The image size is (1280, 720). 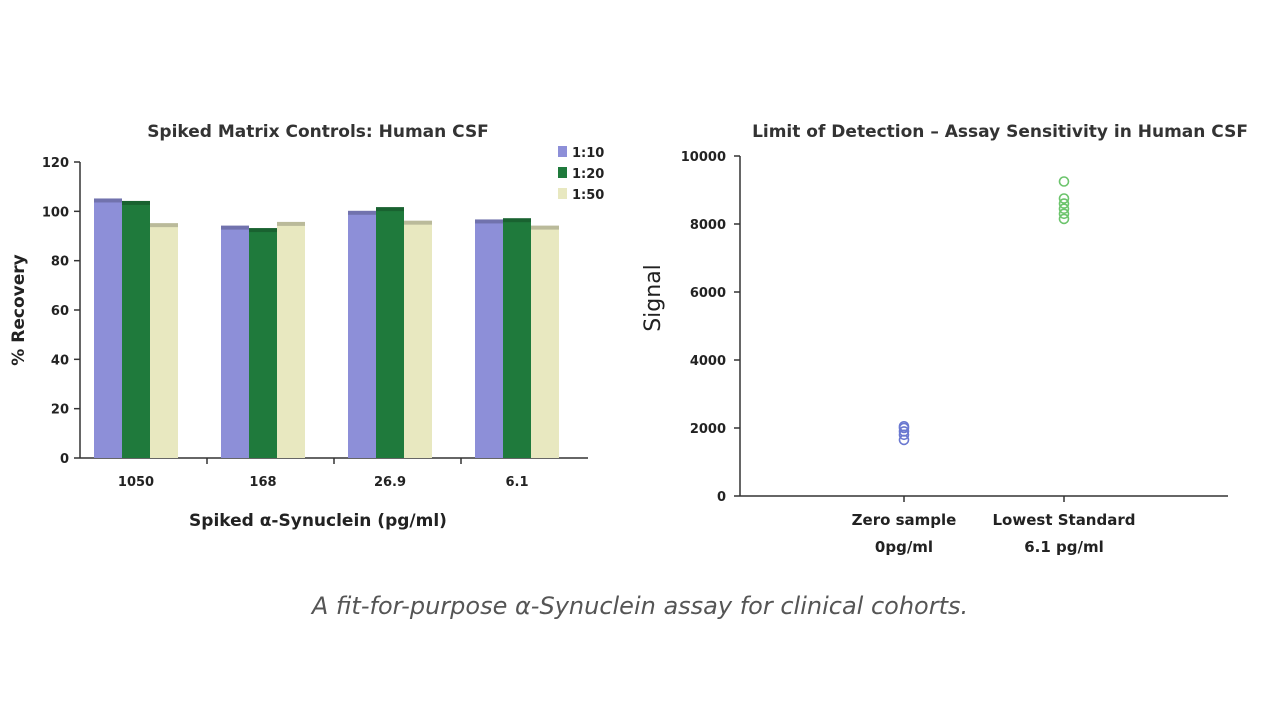 I want to click on legend-label: 1:10, so click(x=588, y=153).